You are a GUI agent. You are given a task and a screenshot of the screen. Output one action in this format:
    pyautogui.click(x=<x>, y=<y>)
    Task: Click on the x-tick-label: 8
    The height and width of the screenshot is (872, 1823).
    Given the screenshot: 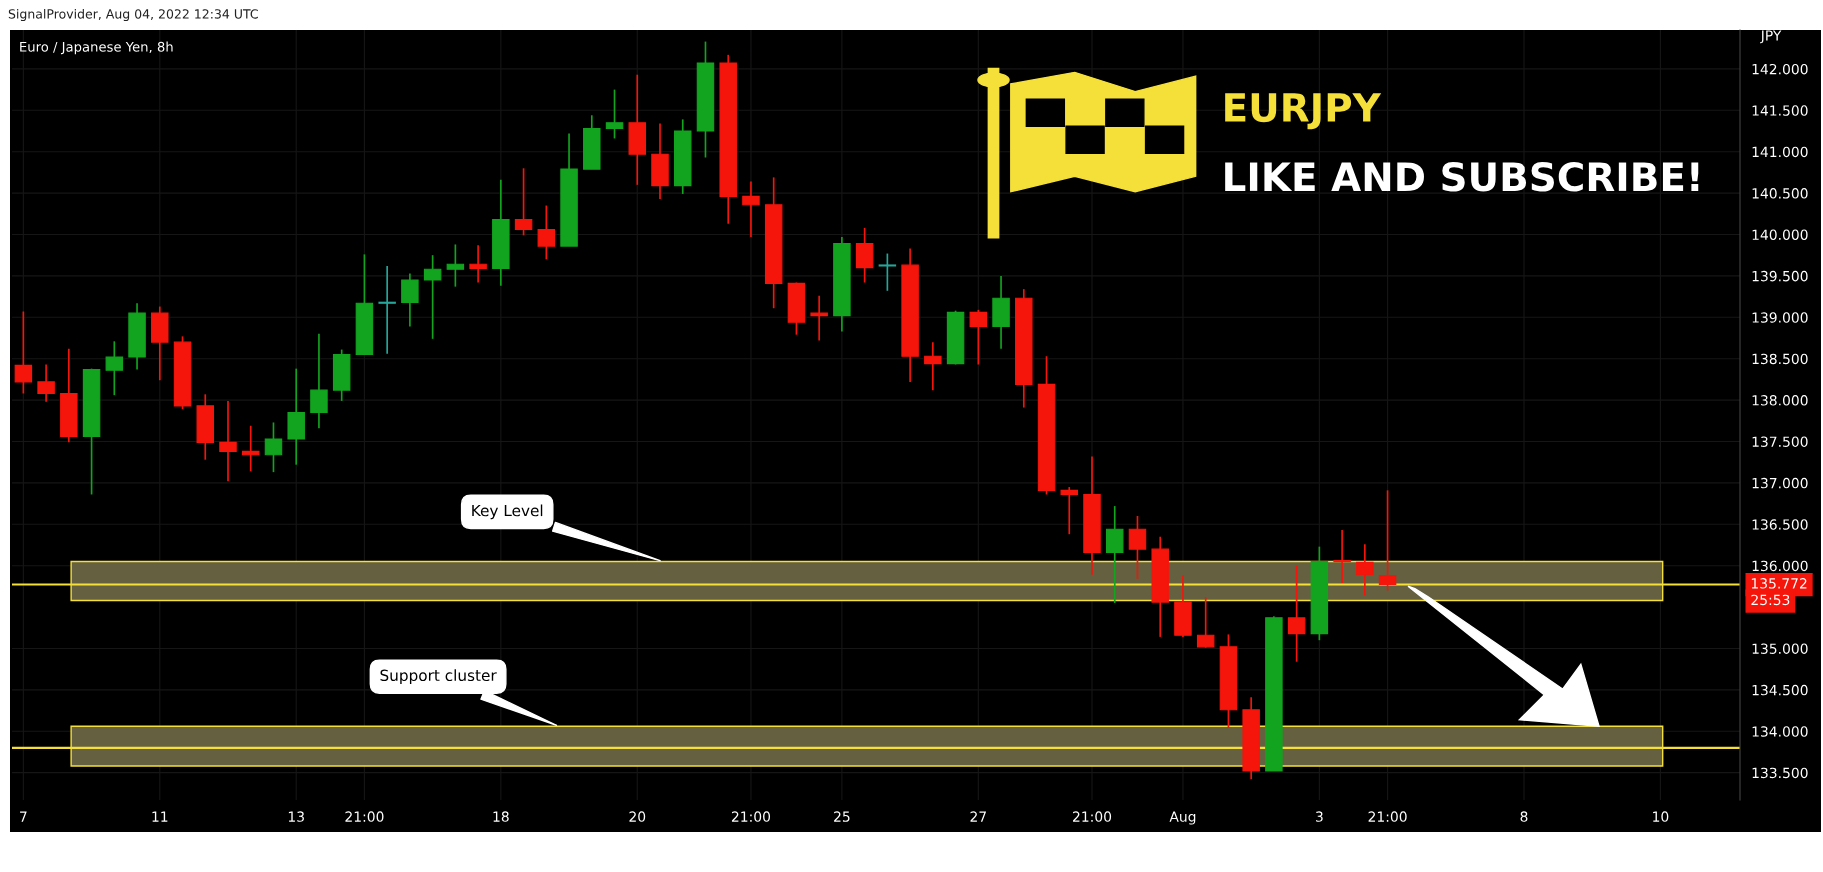 What is the action you would take?
    pyautogui.click(x=1524, y=816)
    